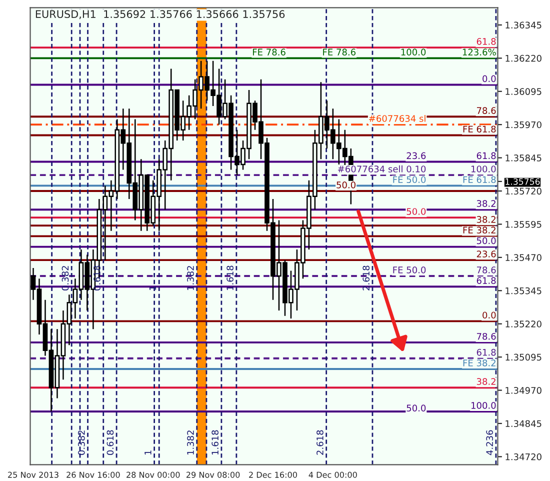 Image resolution: width=550 pixels, height=481 pixels. I want to click on y-tick-label: 1.35595, so click(524, 224).